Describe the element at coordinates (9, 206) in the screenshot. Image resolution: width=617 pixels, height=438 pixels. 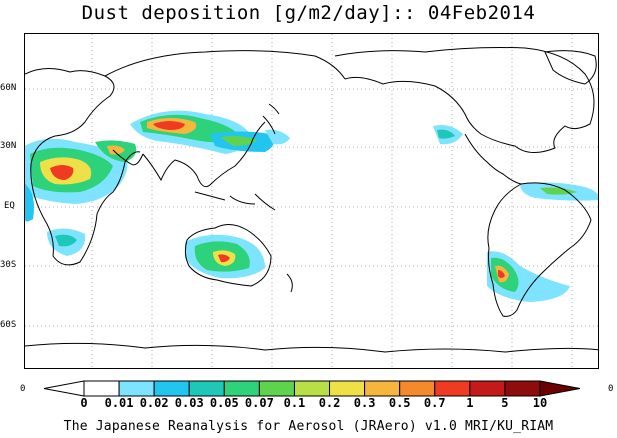
I see `lat-label-eq: EQ` at that location.